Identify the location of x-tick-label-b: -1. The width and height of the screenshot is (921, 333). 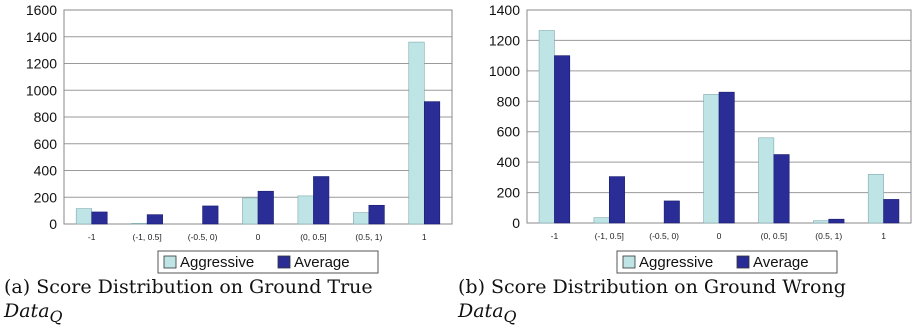
(555, 236).